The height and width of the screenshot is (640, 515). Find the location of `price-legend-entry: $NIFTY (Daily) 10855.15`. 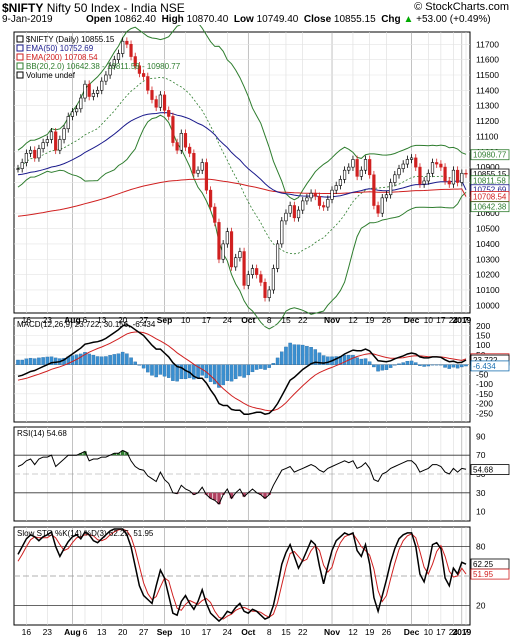

price-legend-entry: $NIFTY (Daily) 10855.15 is located at coordinates (70, 39).